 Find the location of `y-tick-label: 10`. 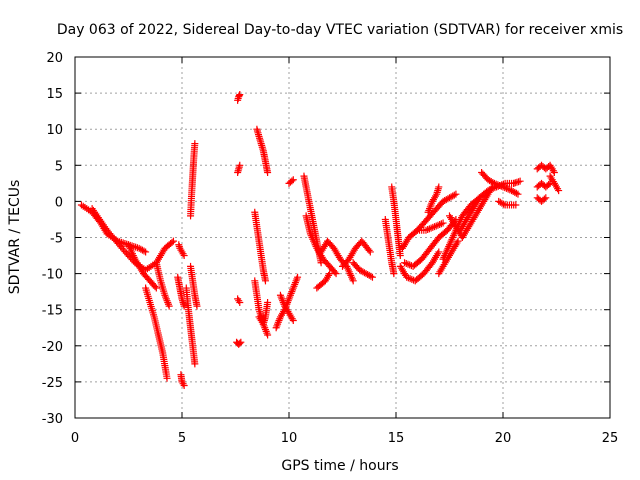

y-tick-label: 10 is located at coordinates (54, 130).